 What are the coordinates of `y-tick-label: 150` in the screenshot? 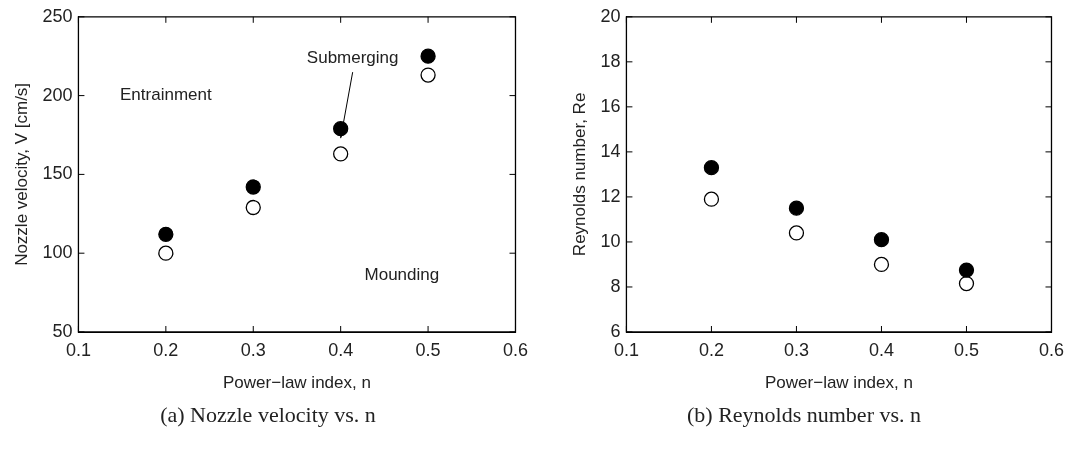 It's located at (57, 173).